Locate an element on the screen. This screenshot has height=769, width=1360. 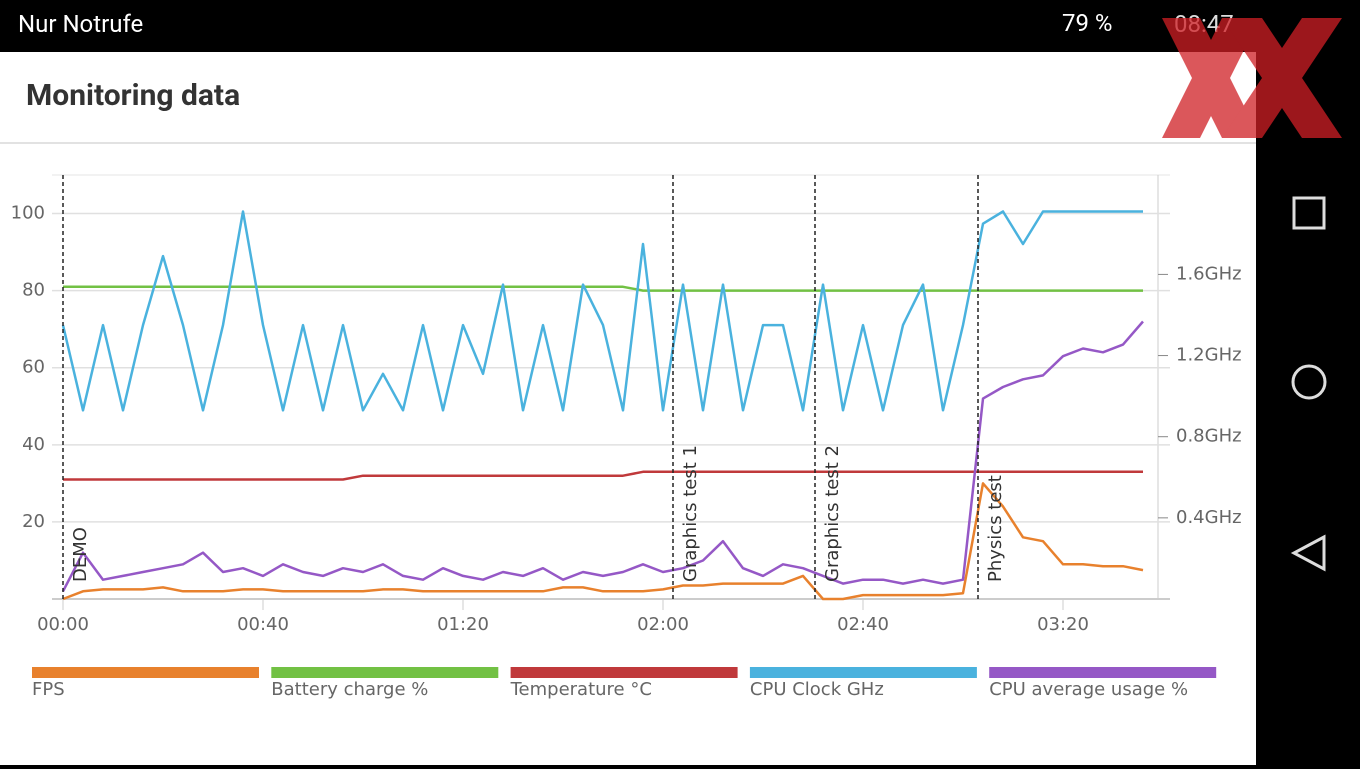
legend-label: CPU average usage % is located at coordinates (1088, 689).